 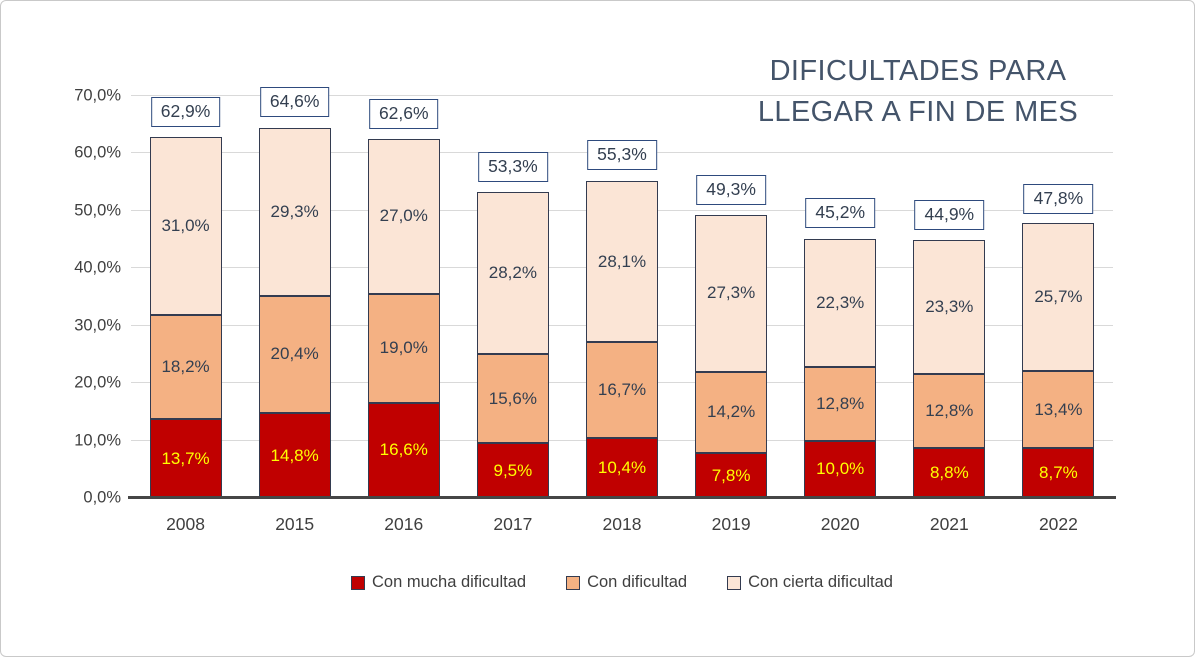 What do you see at coordinates (185, 367) in the screenshot?
I see `segment-con-dificultad-2008: 18,2%` at bounding box center [185, 367].